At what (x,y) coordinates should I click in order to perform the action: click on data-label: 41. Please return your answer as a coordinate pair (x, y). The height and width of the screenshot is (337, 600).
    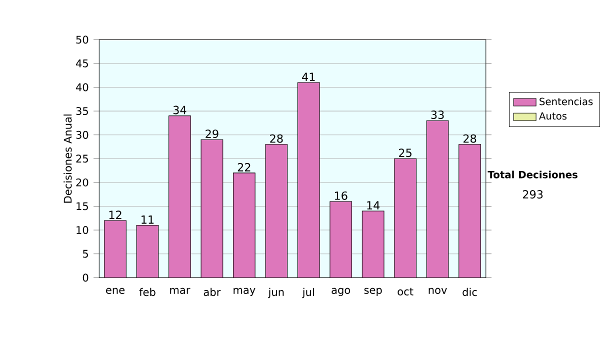
    Looking at the image, I should click on (308, 76).